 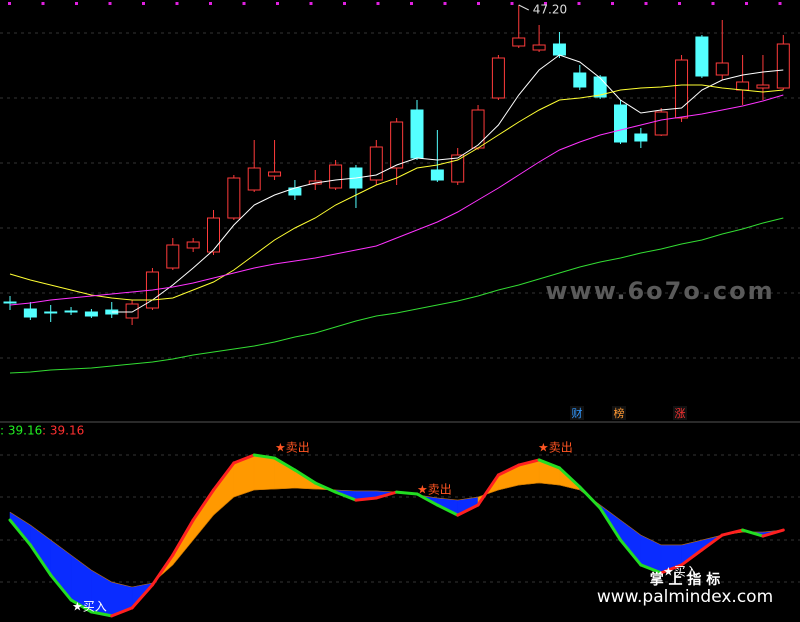 What do you see at coordinates (550, 10) in the screenshot?
I see `high-label: 47.20` at bounding box center [550, 10].